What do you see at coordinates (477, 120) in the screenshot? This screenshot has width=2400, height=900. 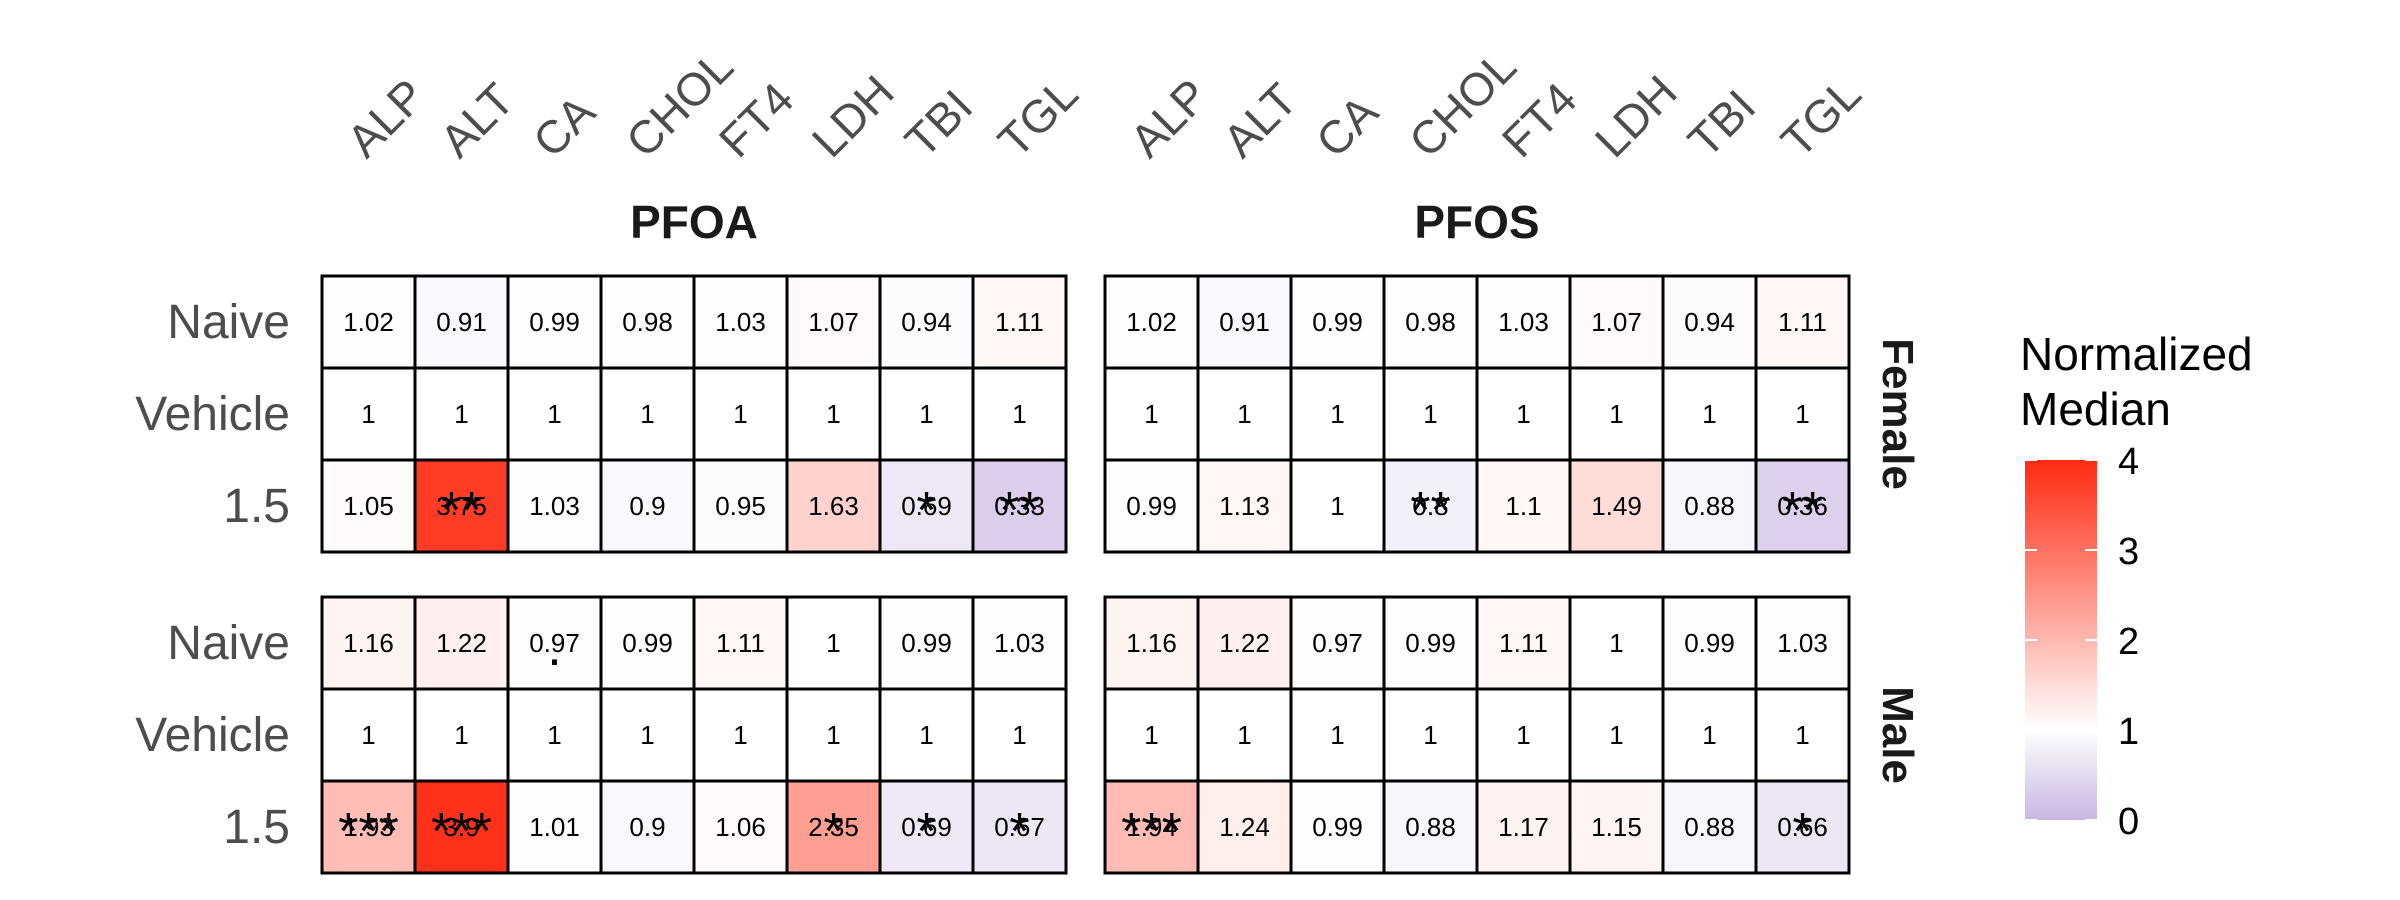 I see `x-tick-label: ALT` at bounding box center [477, 120].